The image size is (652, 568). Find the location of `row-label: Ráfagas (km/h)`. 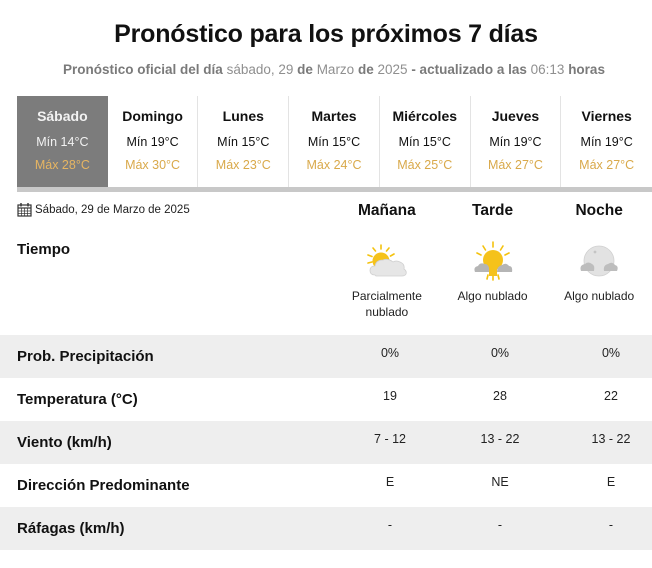

row-label: Ráfagas (km/h) is located at coordinates (71, 528).